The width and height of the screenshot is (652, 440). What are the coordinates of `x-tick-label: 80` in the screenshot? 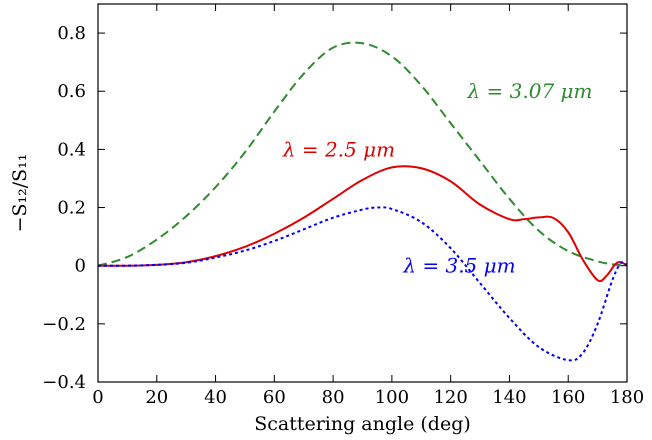 It's located at (333, 397).